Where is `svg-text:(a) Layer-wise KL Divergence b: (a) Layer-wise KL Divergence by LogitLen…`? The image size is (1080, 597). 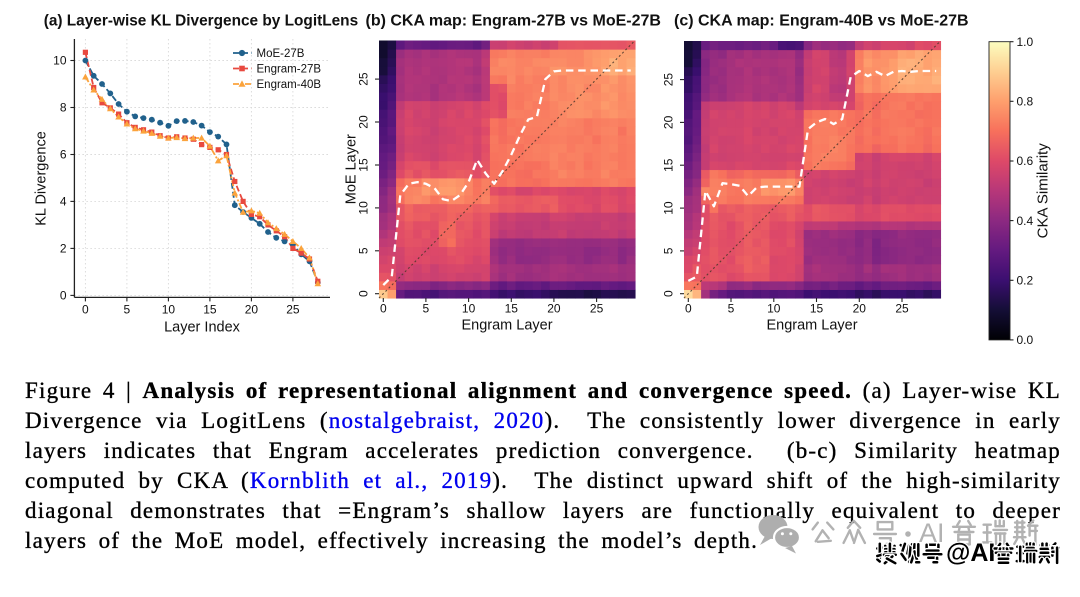
svg-text:(a) Layer-wise KL Divergence b: (a) Layer-wise KL Divergence by LogitLen… is located at coordinates (201, 21).